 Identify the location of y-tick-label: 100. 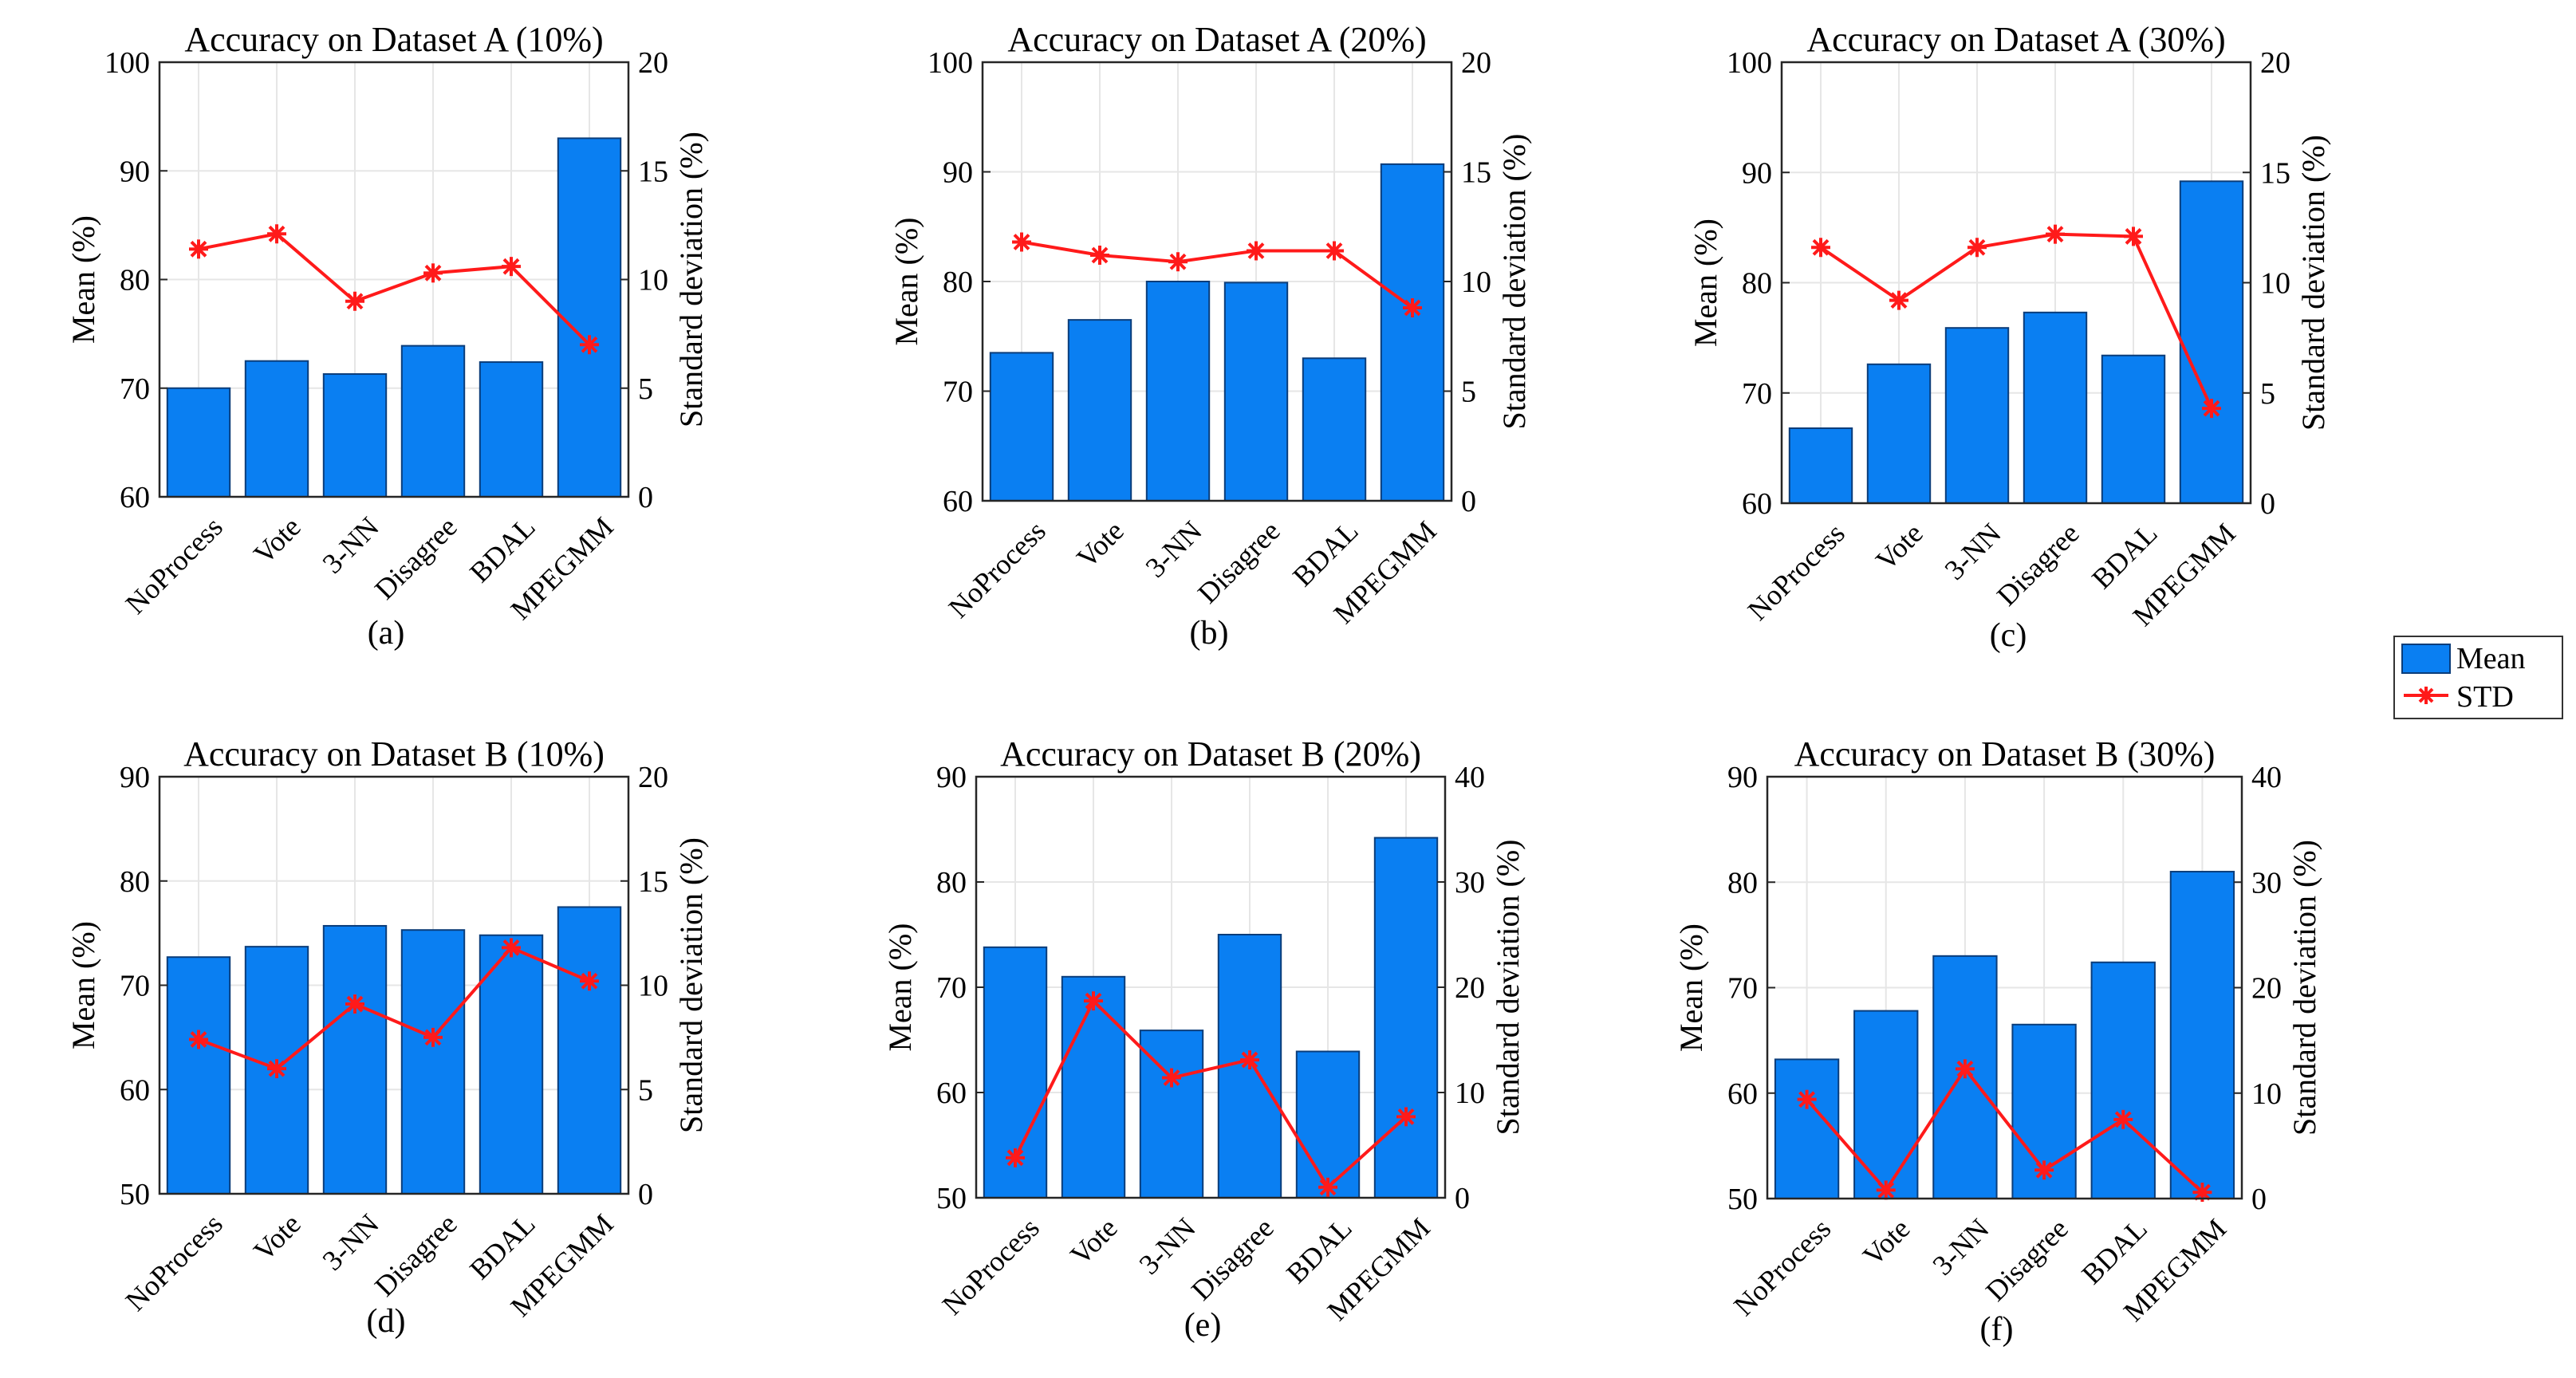
(127, 63).